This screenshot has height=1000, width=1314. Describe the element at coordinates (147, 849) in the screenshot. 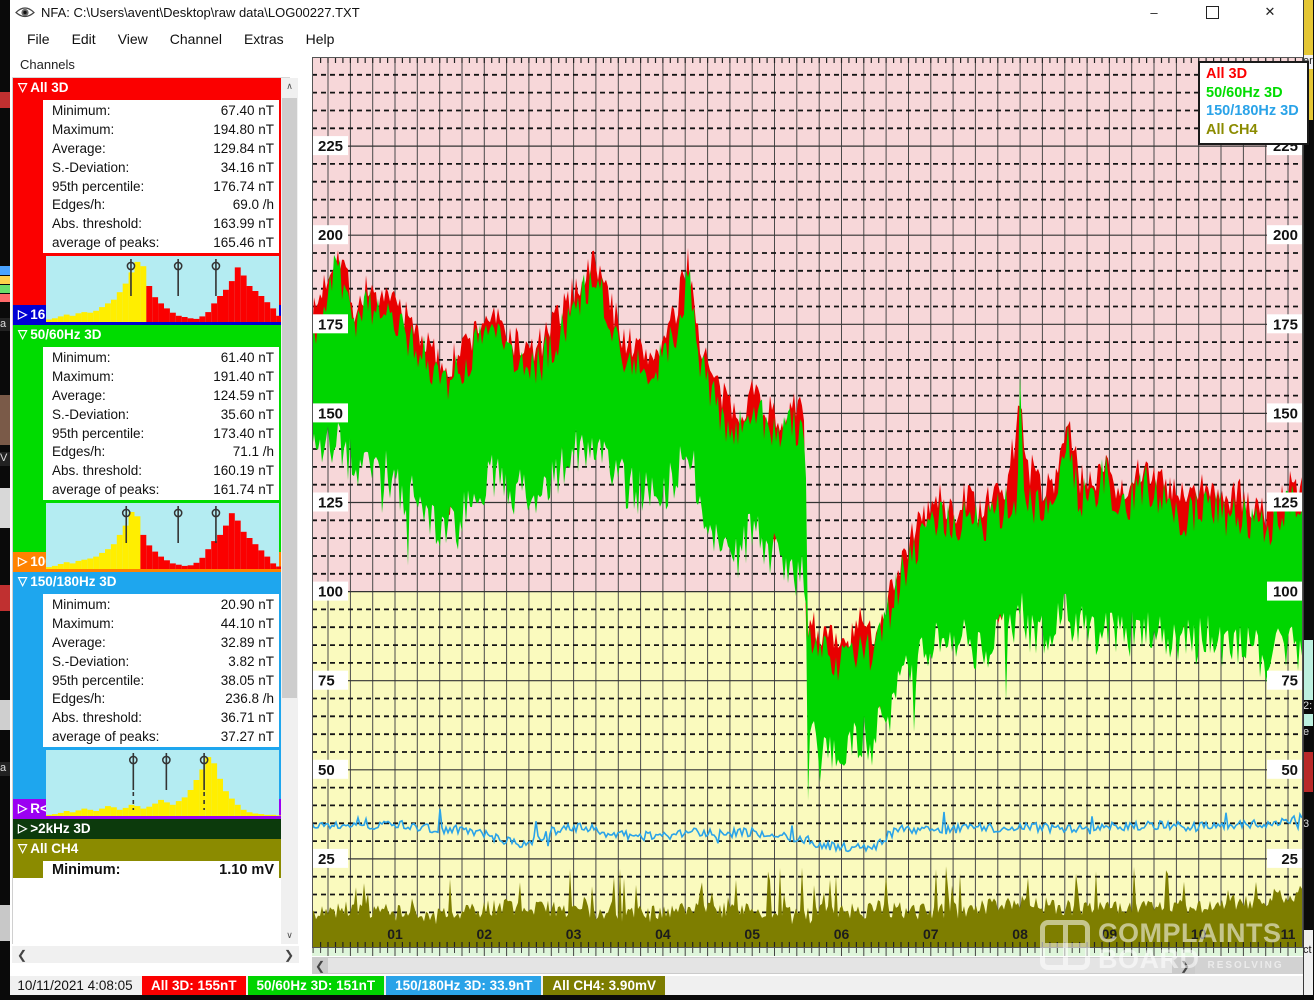

I see `channel-header-all-ch4: ▽ All CH4` at that location.